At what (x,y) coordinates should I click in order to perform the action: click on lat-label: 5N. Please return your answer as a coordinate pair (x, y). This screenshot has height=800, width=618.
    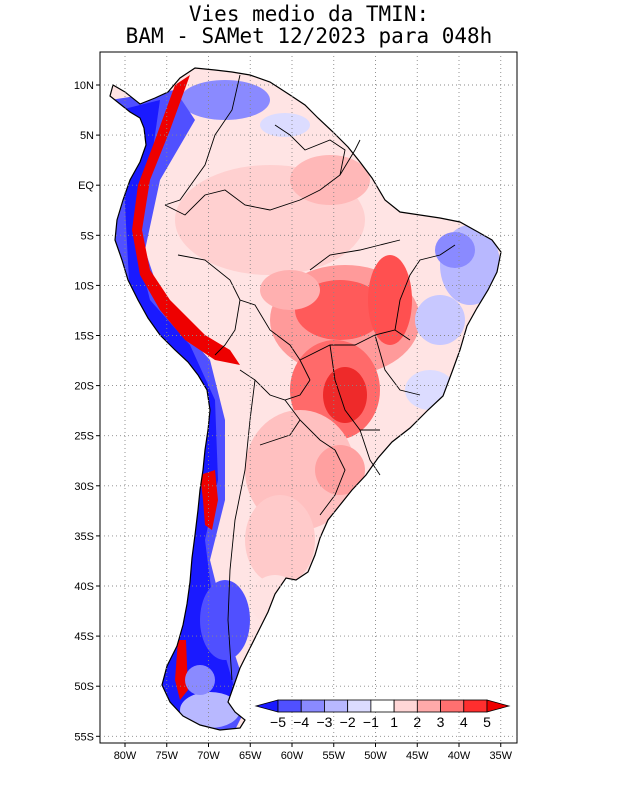
    Looking at the image, I should click on (87, 136).